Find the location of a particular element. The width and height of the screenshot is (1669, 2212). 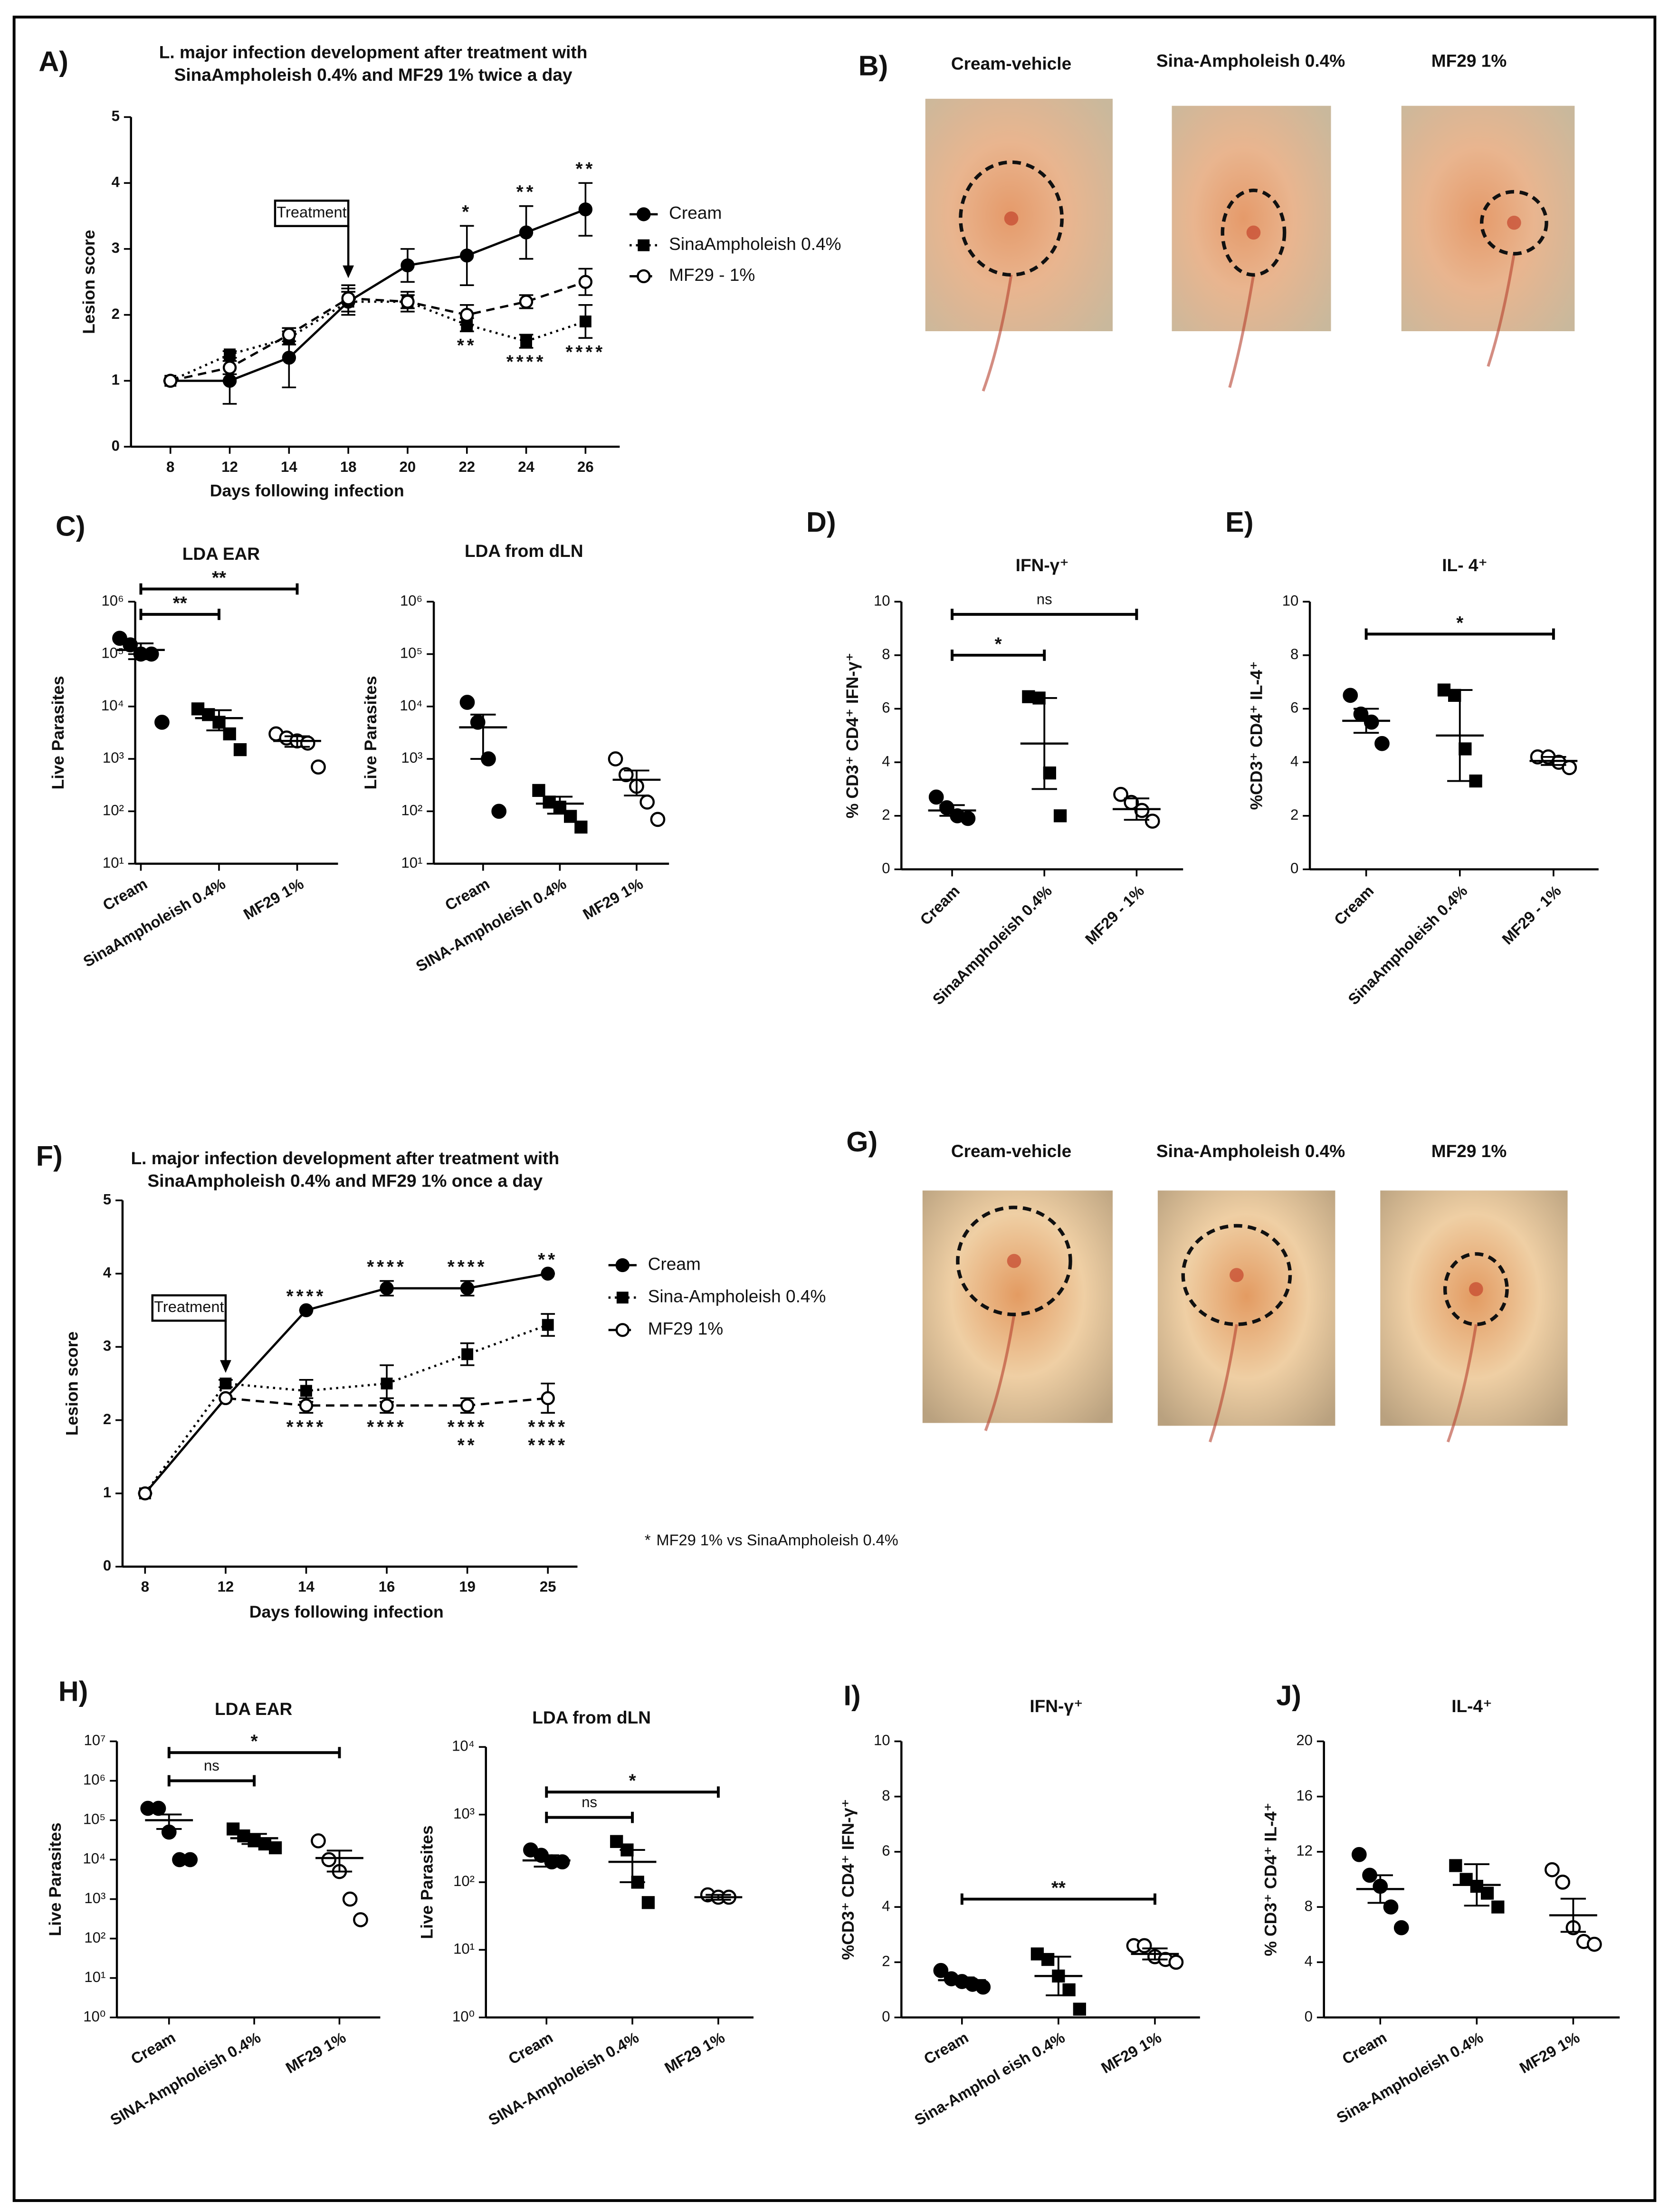

x-tick-label: 14 is located at coordinates (289, 467).